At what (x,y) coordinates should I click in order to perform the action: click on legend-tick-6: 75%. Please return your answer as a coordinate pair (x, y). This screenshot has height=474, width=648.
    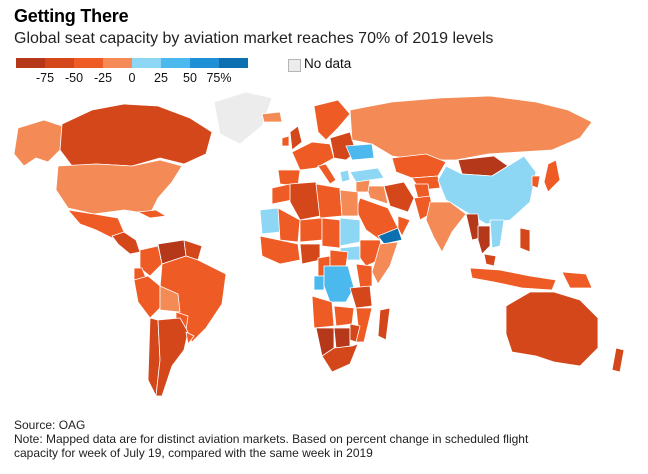
    Looking at the image, I should click on (219, 78).